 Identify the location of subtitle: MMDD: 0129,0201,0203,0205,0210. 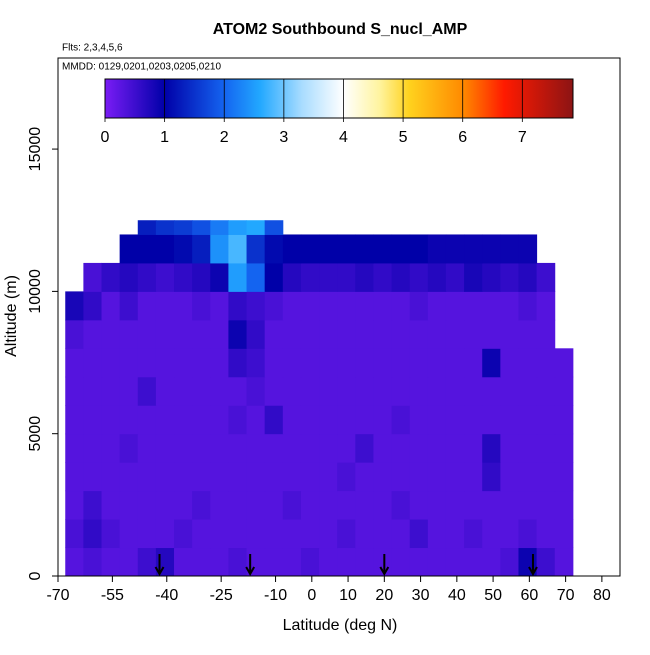
(141, 67).